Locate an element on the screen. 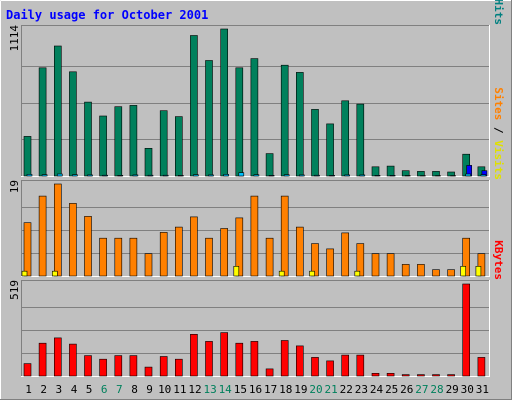 Image resolution: width=512 pixels, height=400 pixels. x-tick-label-day-9: 9 is located at coordinates (149, 389).